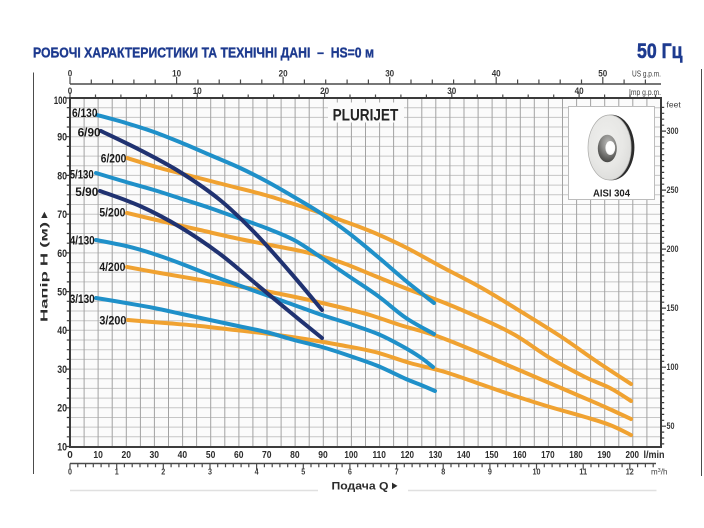 Image resolution: width=704 pixels, height=528 pixels. What do you see at coordinates (360, 487) in the screenshot?
I see `svg-text: Подача Q` at bounding box center [360, 487].